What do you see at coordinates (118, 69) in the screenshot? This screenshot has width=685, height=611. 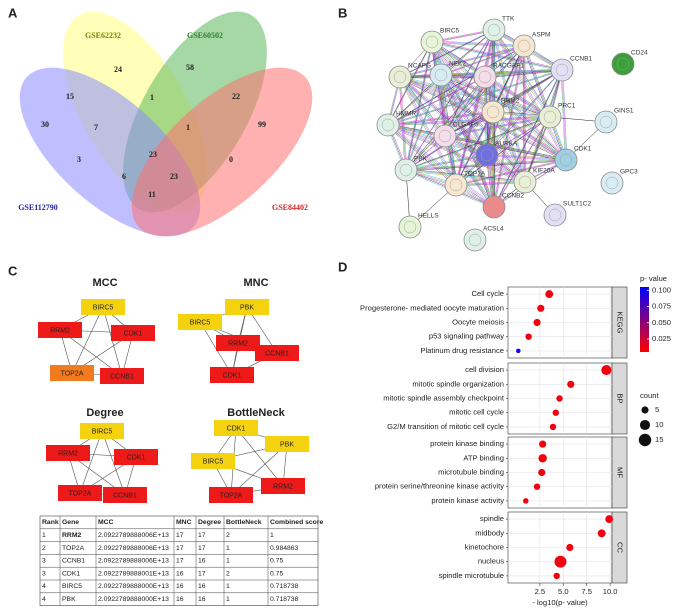 I see `venn-count: 24` at bounding box center [118, 69].